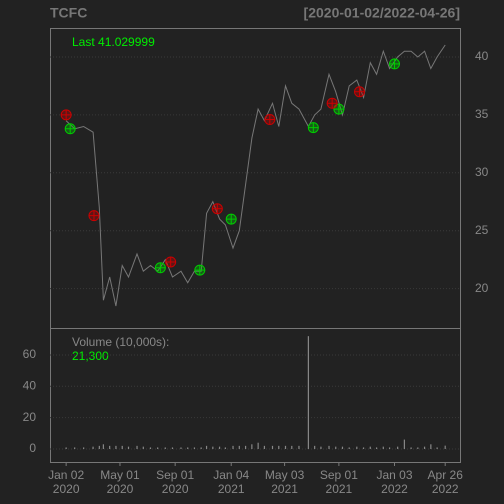  I want to click on y-tick-label: 35, so click(482, 114).